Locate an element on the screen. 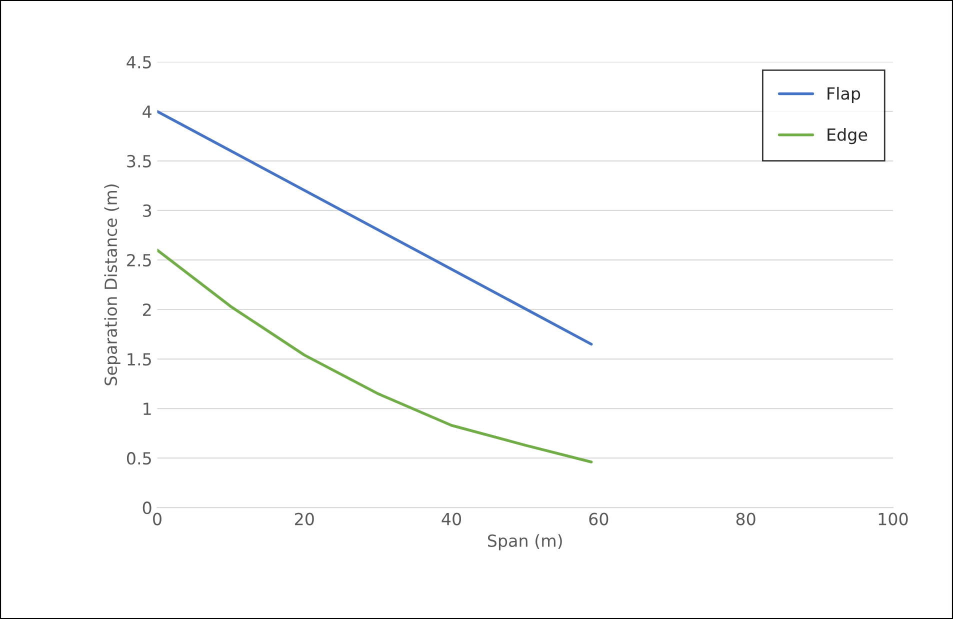 The height and width of the screenshot is (619, 953). y-tick-label: 4 is located at coordinates (147, 112).